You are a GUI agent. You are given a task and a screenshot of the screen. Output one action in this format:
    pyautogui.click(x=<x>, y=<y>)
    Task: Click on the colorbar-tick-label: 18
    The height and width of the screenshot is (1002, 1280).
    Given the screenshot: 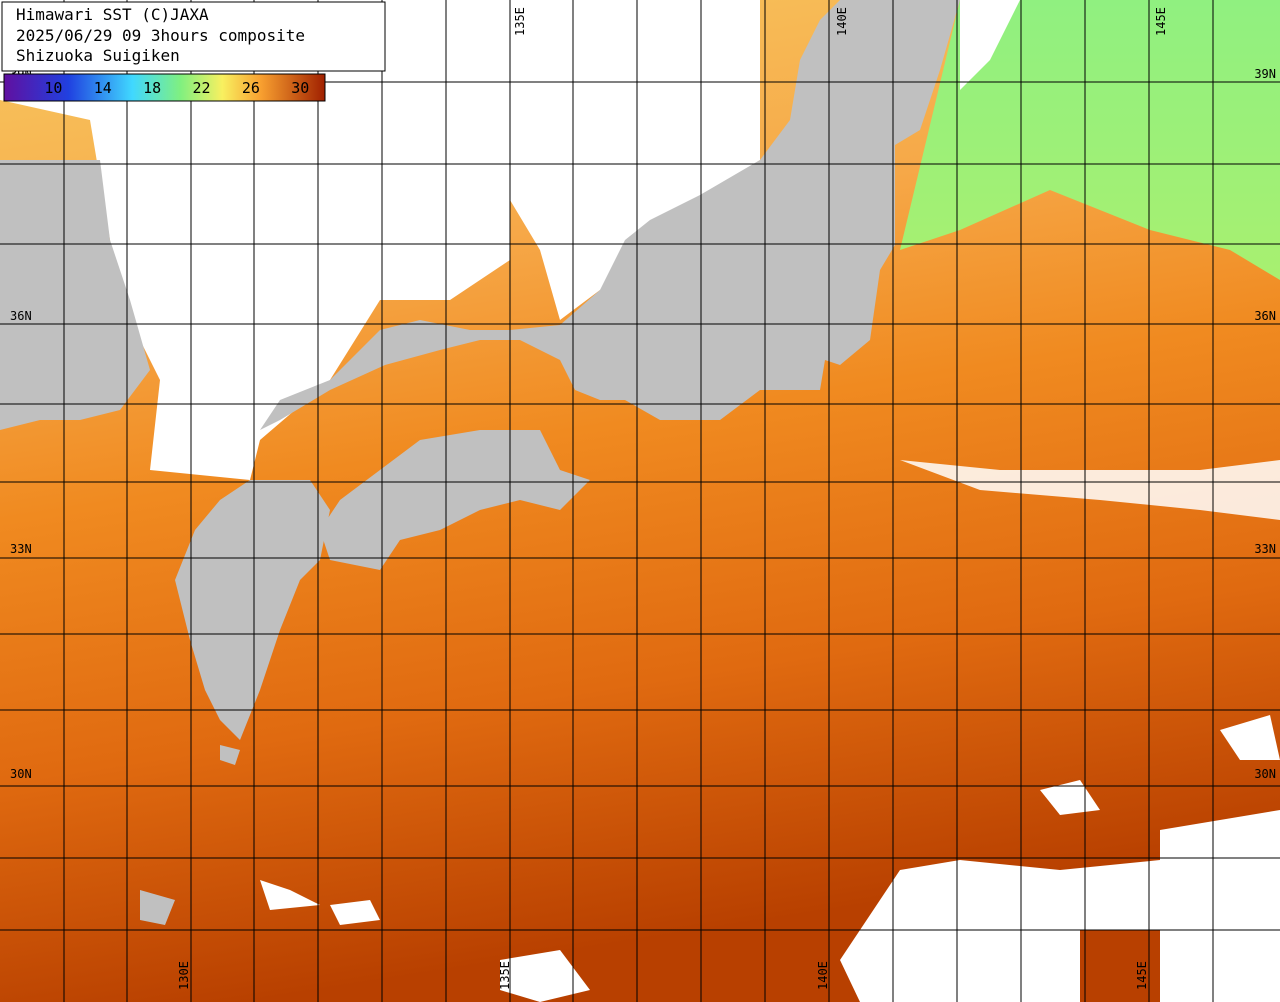 What is the action you would take?
    pyautogui.click(x=152, y=88)
    